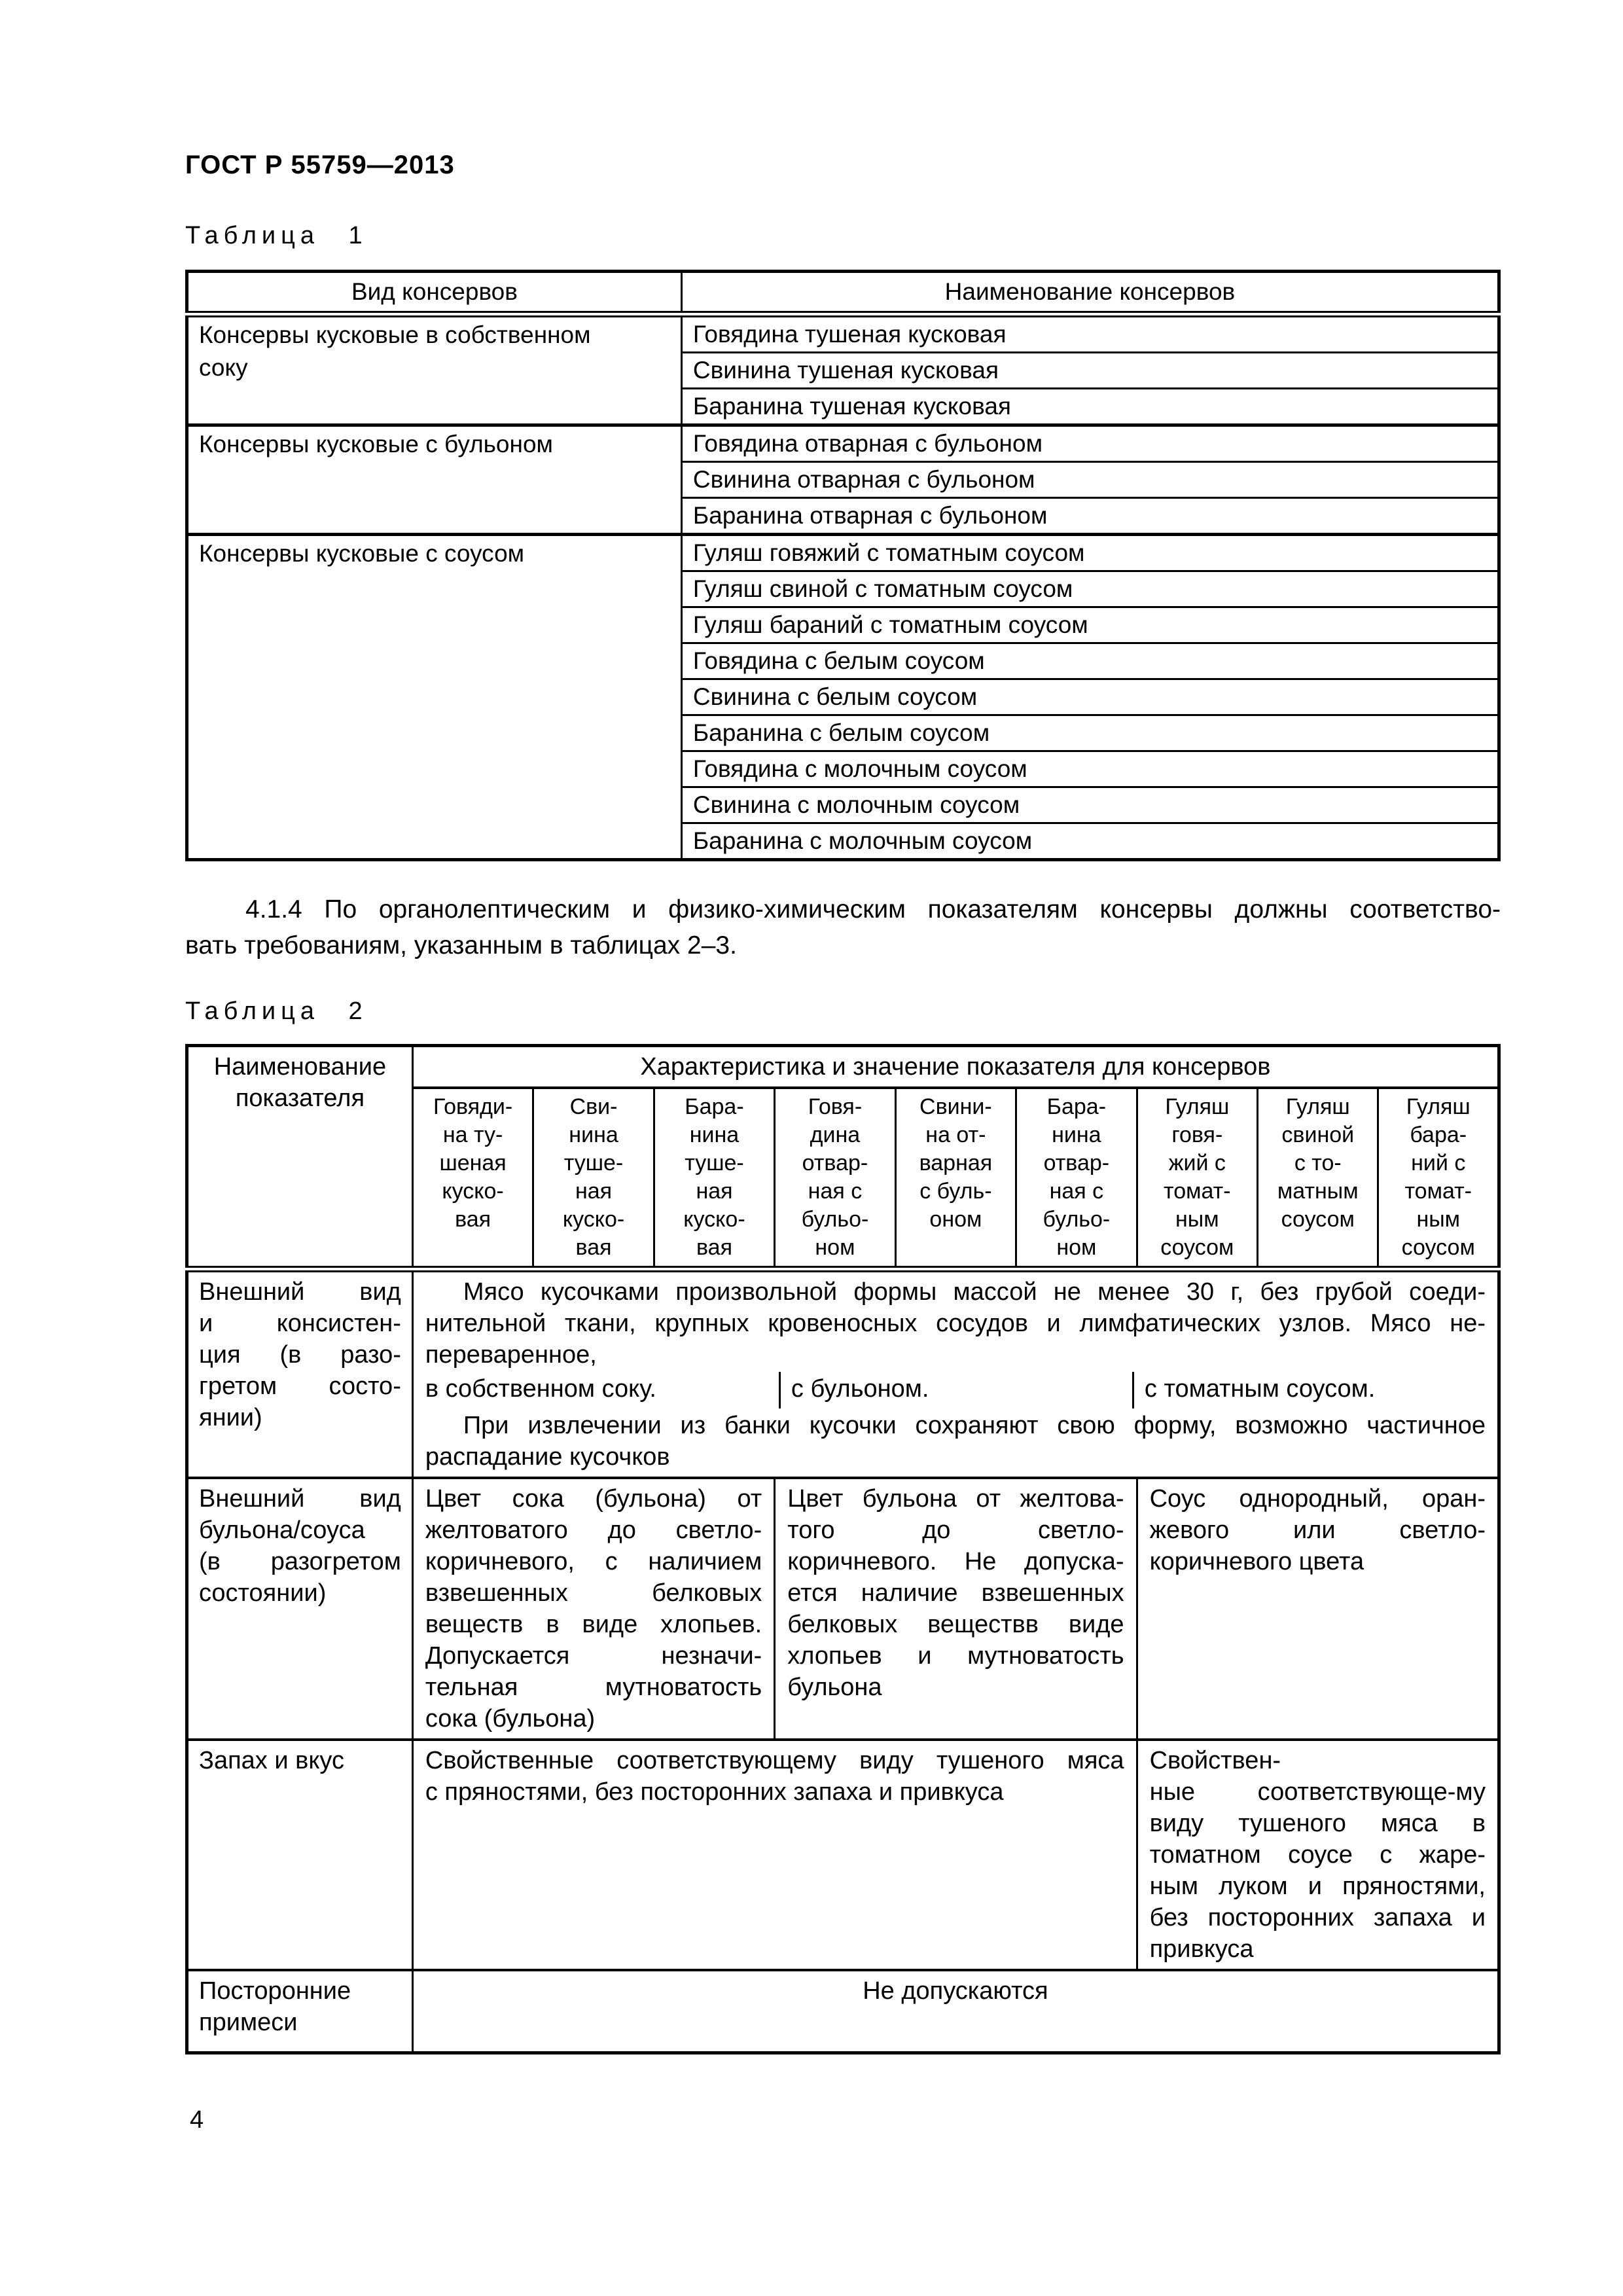 The width and height of the screenshot is (1623, 2296). I want to click on label-line: Посторонние, so click(275, 1991).